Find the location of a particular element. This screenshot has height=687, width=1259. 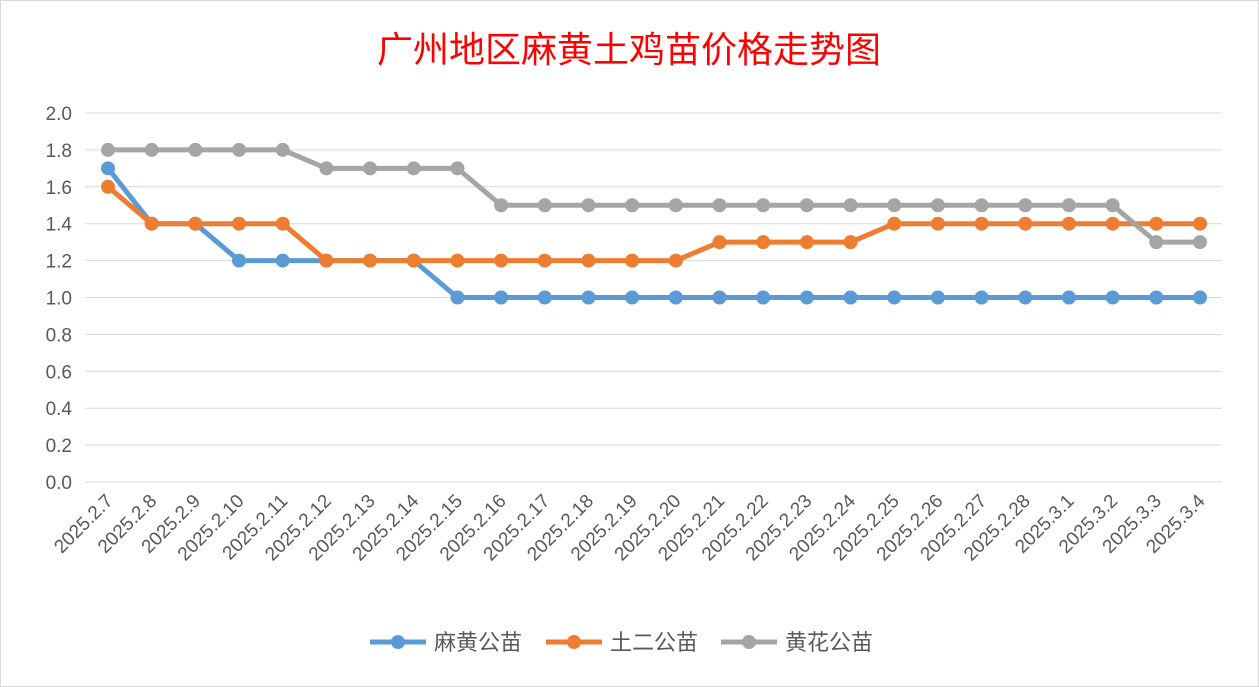

legend: 麻黄公苗 土二公苗 黄花公苗 is located at coordinates (621, 643).